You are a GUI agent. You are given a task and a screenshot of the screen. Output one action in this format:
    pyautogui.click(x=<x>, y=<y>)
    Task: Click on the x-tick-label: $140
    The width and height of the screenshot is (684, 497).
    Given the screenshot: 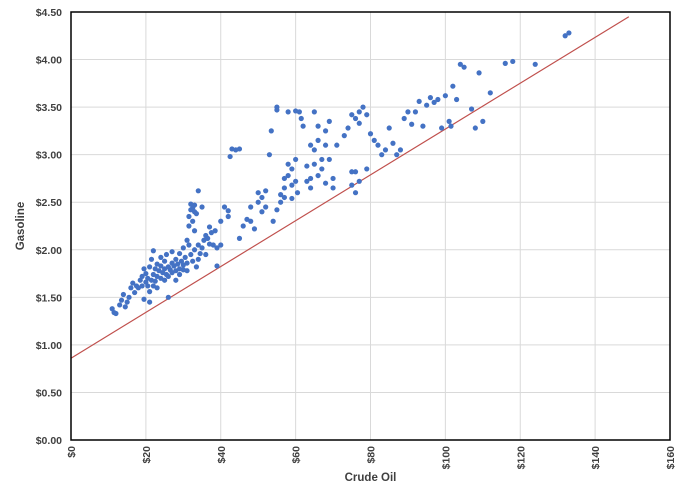 What is the action you would take?
    pyautogui.click(x=596, y=458)
    